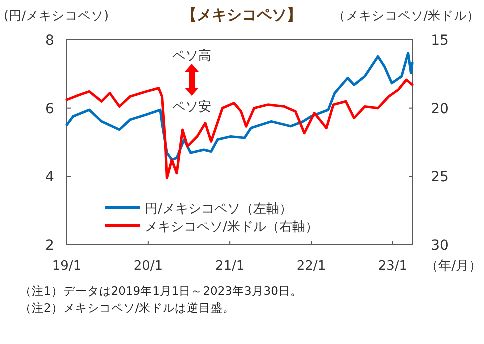 The width and height of the screenshot is (484, 344). I want to click on x-tick-label: 19/1, so click(67, 266).